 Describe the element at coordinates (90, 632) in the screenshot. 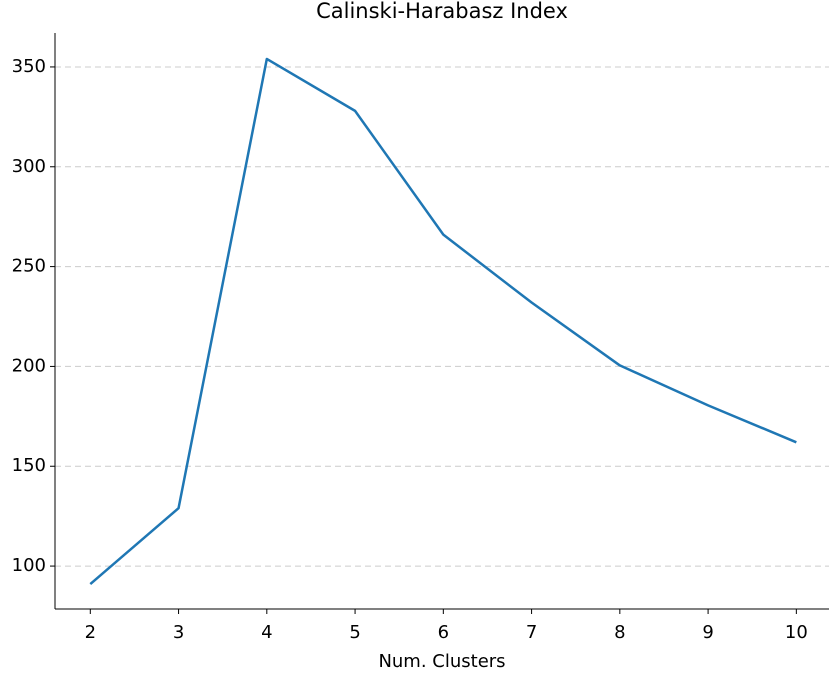

I see `x-tick-label: 2` at that location.